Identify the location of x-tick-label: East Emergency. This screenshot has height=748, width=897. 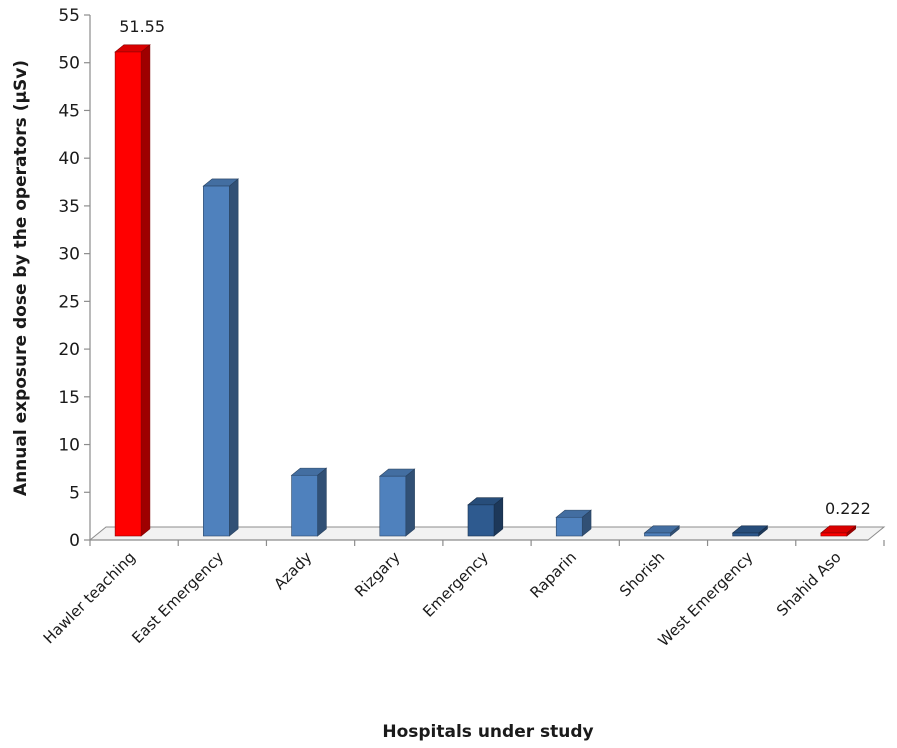
(177, 597).